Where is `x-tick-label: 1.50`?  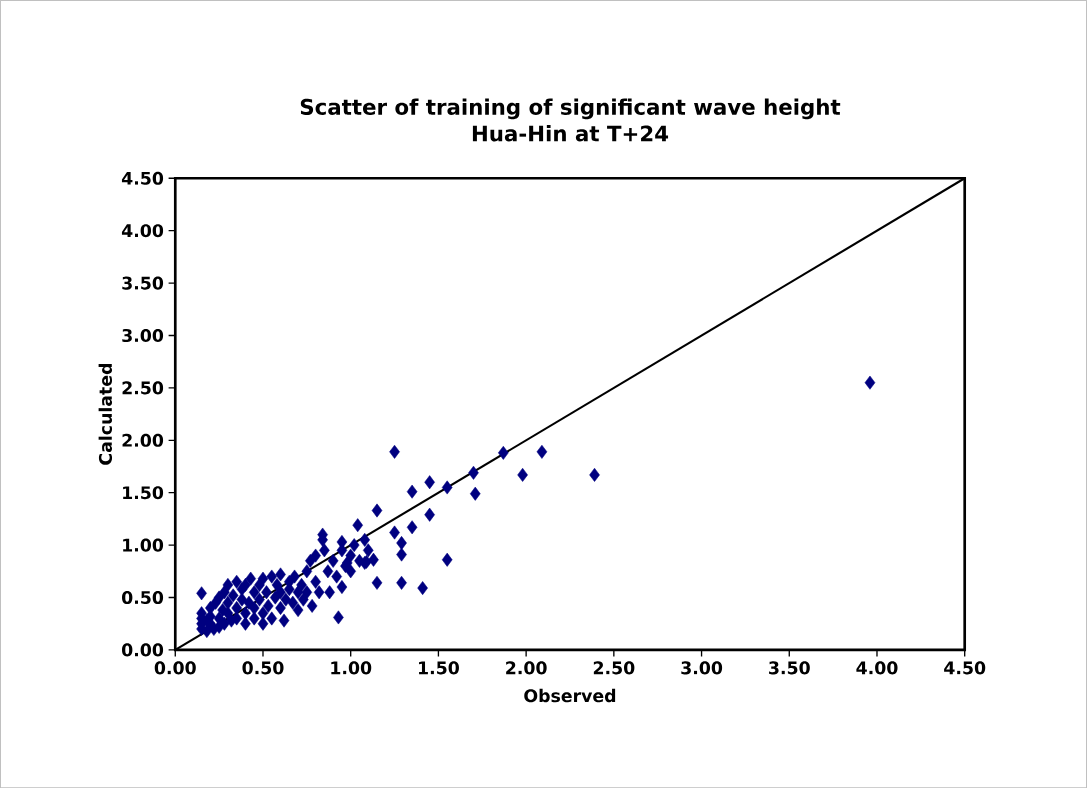
x-tick-label: 1.50 is located at coordinates (439, 668).